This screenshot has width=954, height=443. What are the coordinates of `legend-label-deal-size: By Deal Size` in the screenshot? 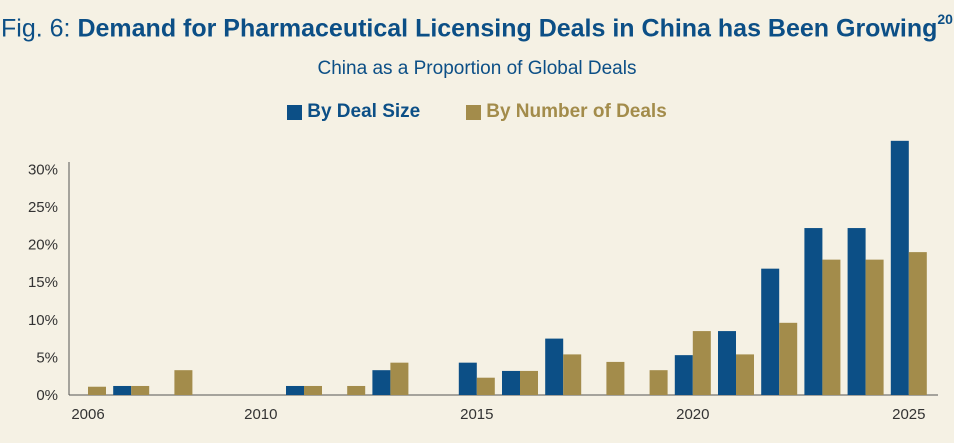 It's located at (364, 111).